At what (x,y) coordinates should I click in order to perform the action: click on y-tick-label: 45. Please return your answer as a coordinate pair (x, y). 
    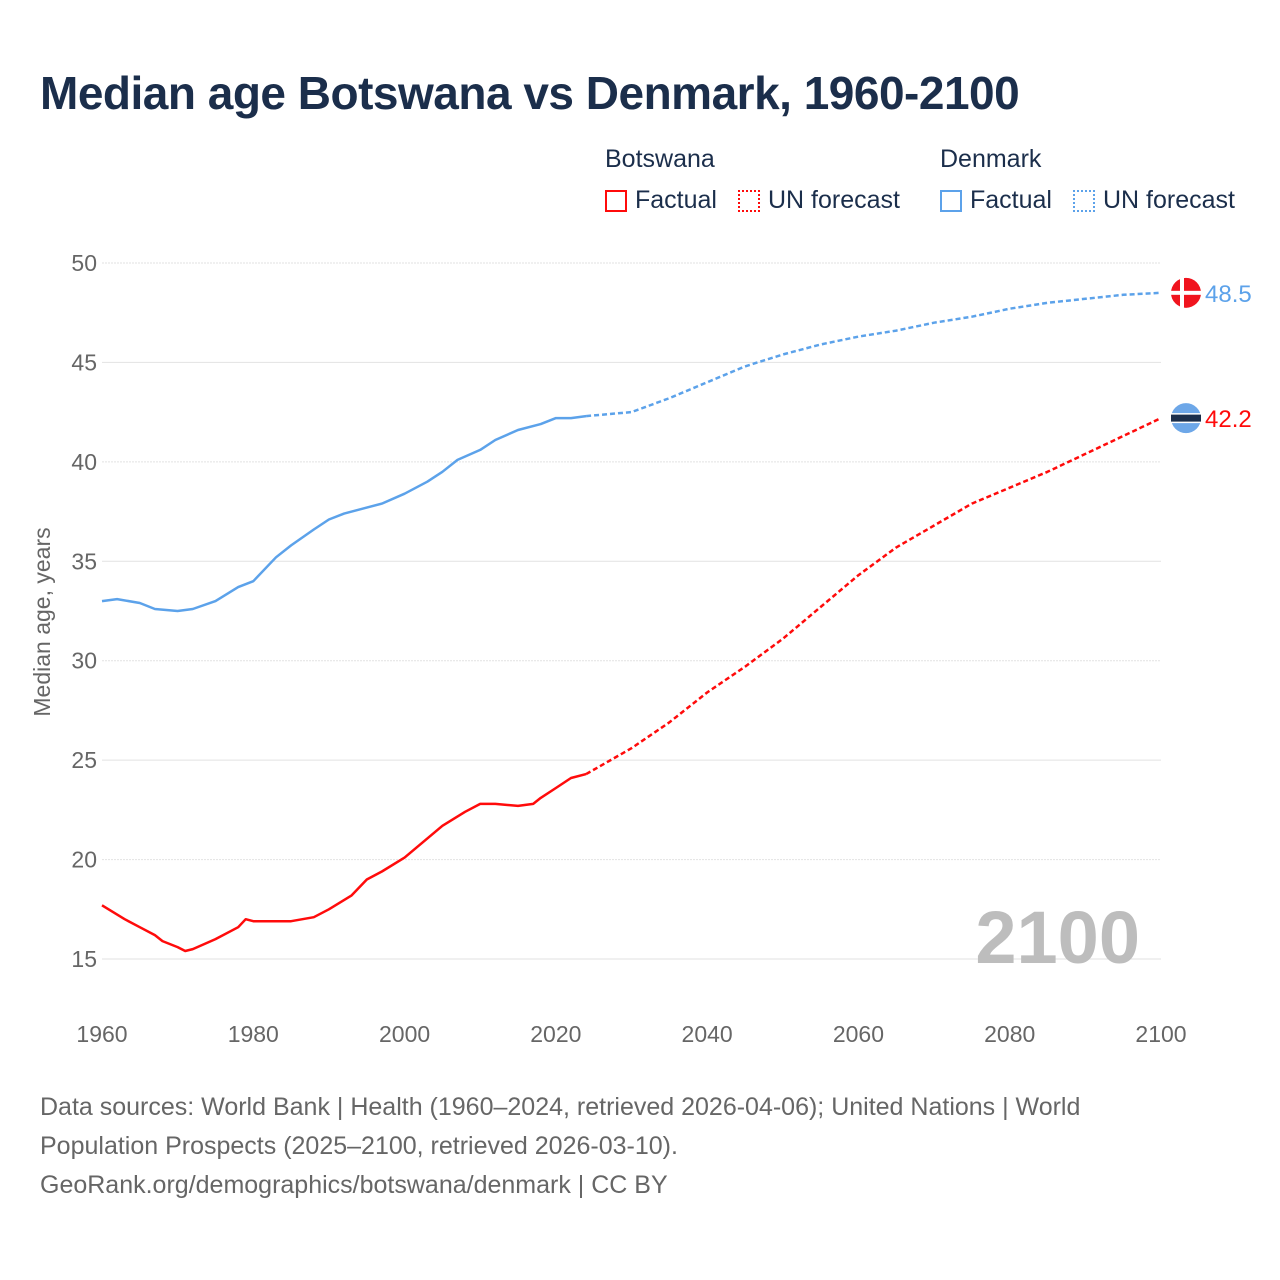
    Looking at the image, I should click on (84, 362).